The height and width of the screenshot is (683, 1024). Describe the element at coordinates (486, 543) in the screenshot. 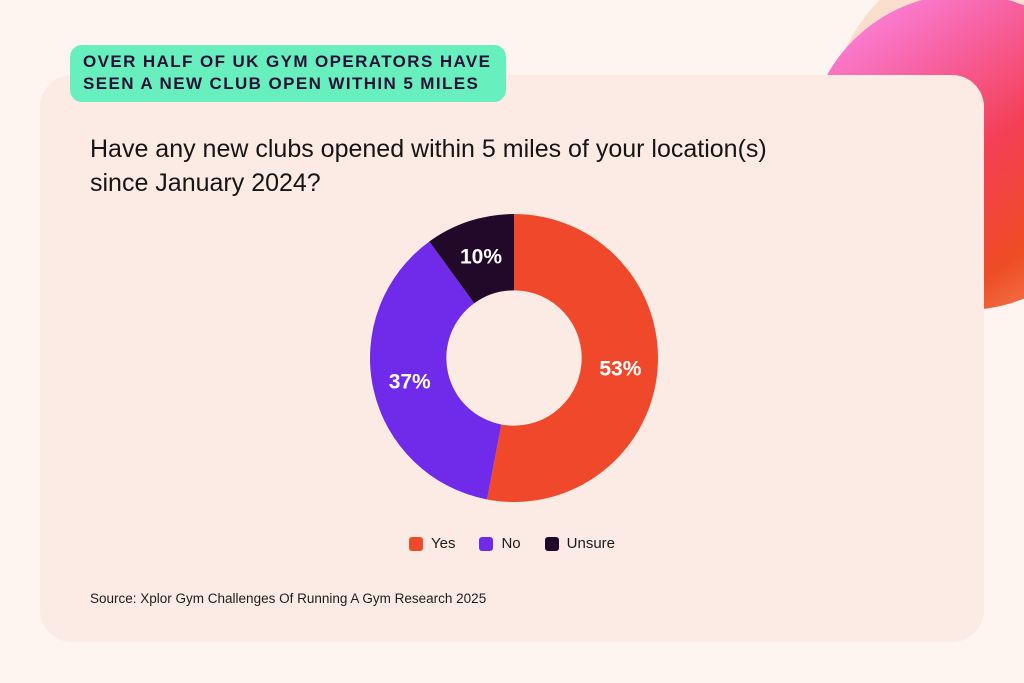

I see `legend-swatch-no` at that location.